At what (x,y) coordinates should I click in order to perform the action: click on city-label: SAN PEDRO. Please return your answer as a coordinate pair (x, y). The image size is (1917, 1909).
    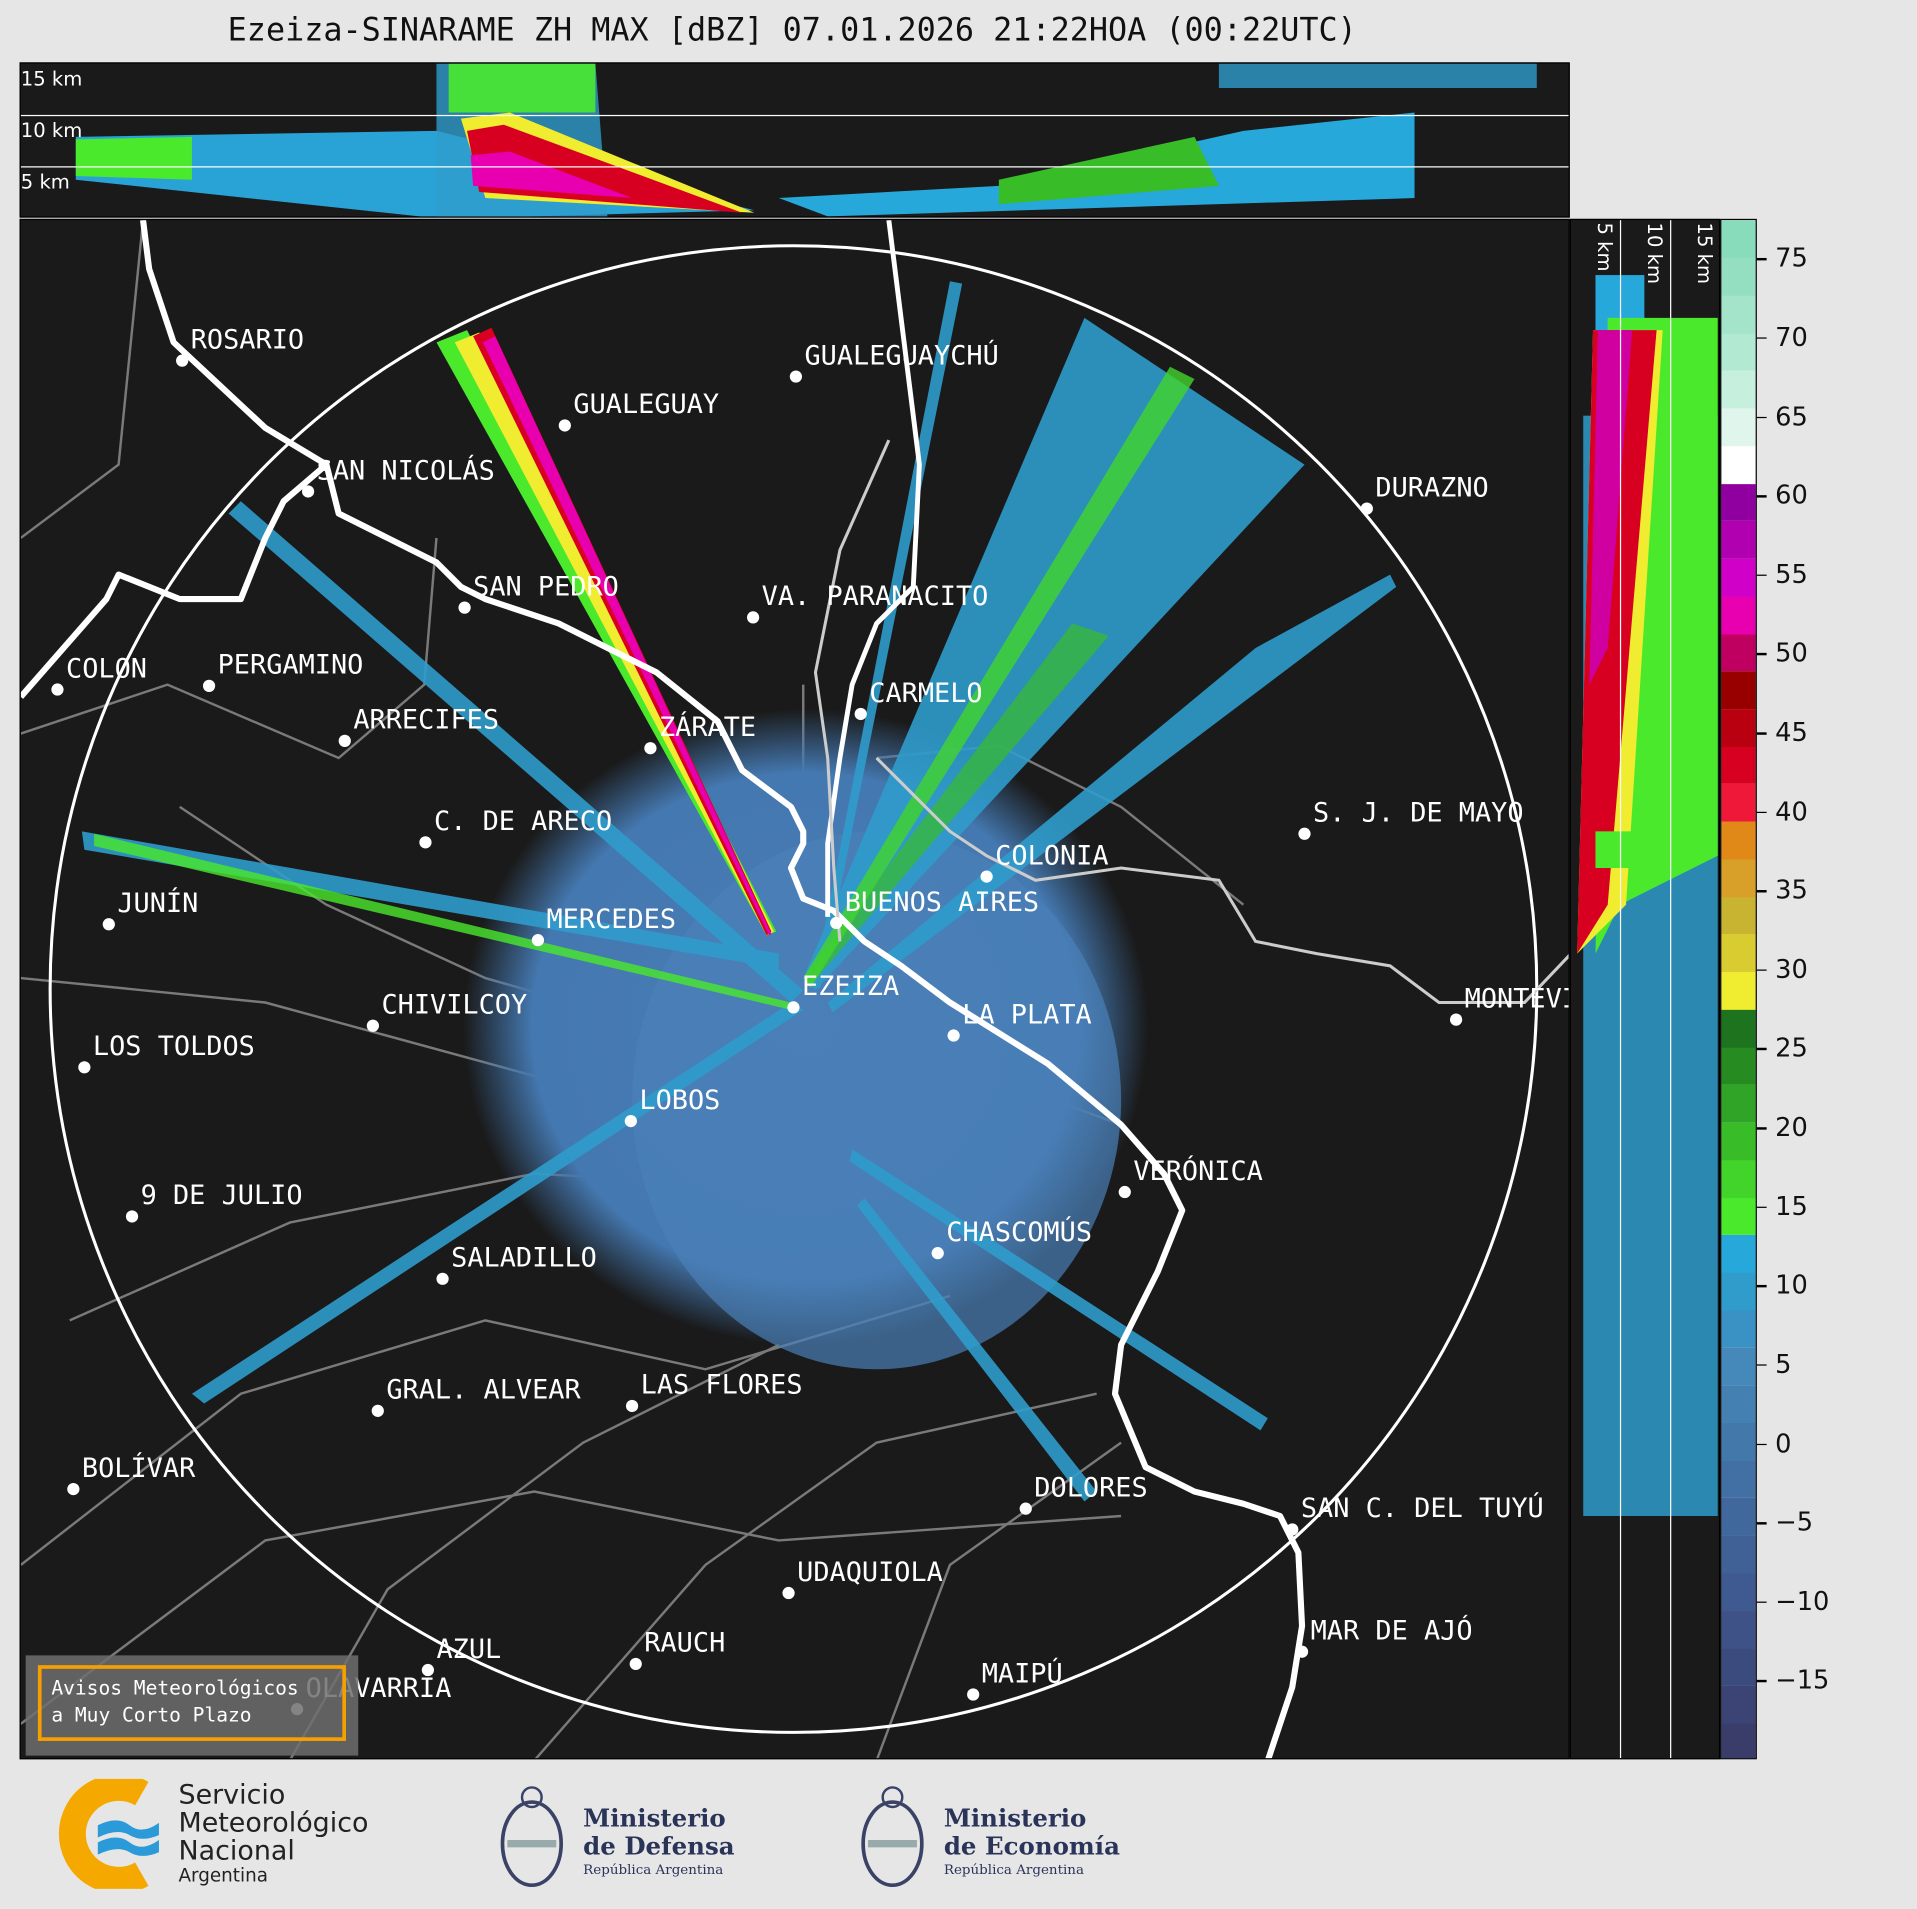
    Looking at the image, I should click on (546, 587).